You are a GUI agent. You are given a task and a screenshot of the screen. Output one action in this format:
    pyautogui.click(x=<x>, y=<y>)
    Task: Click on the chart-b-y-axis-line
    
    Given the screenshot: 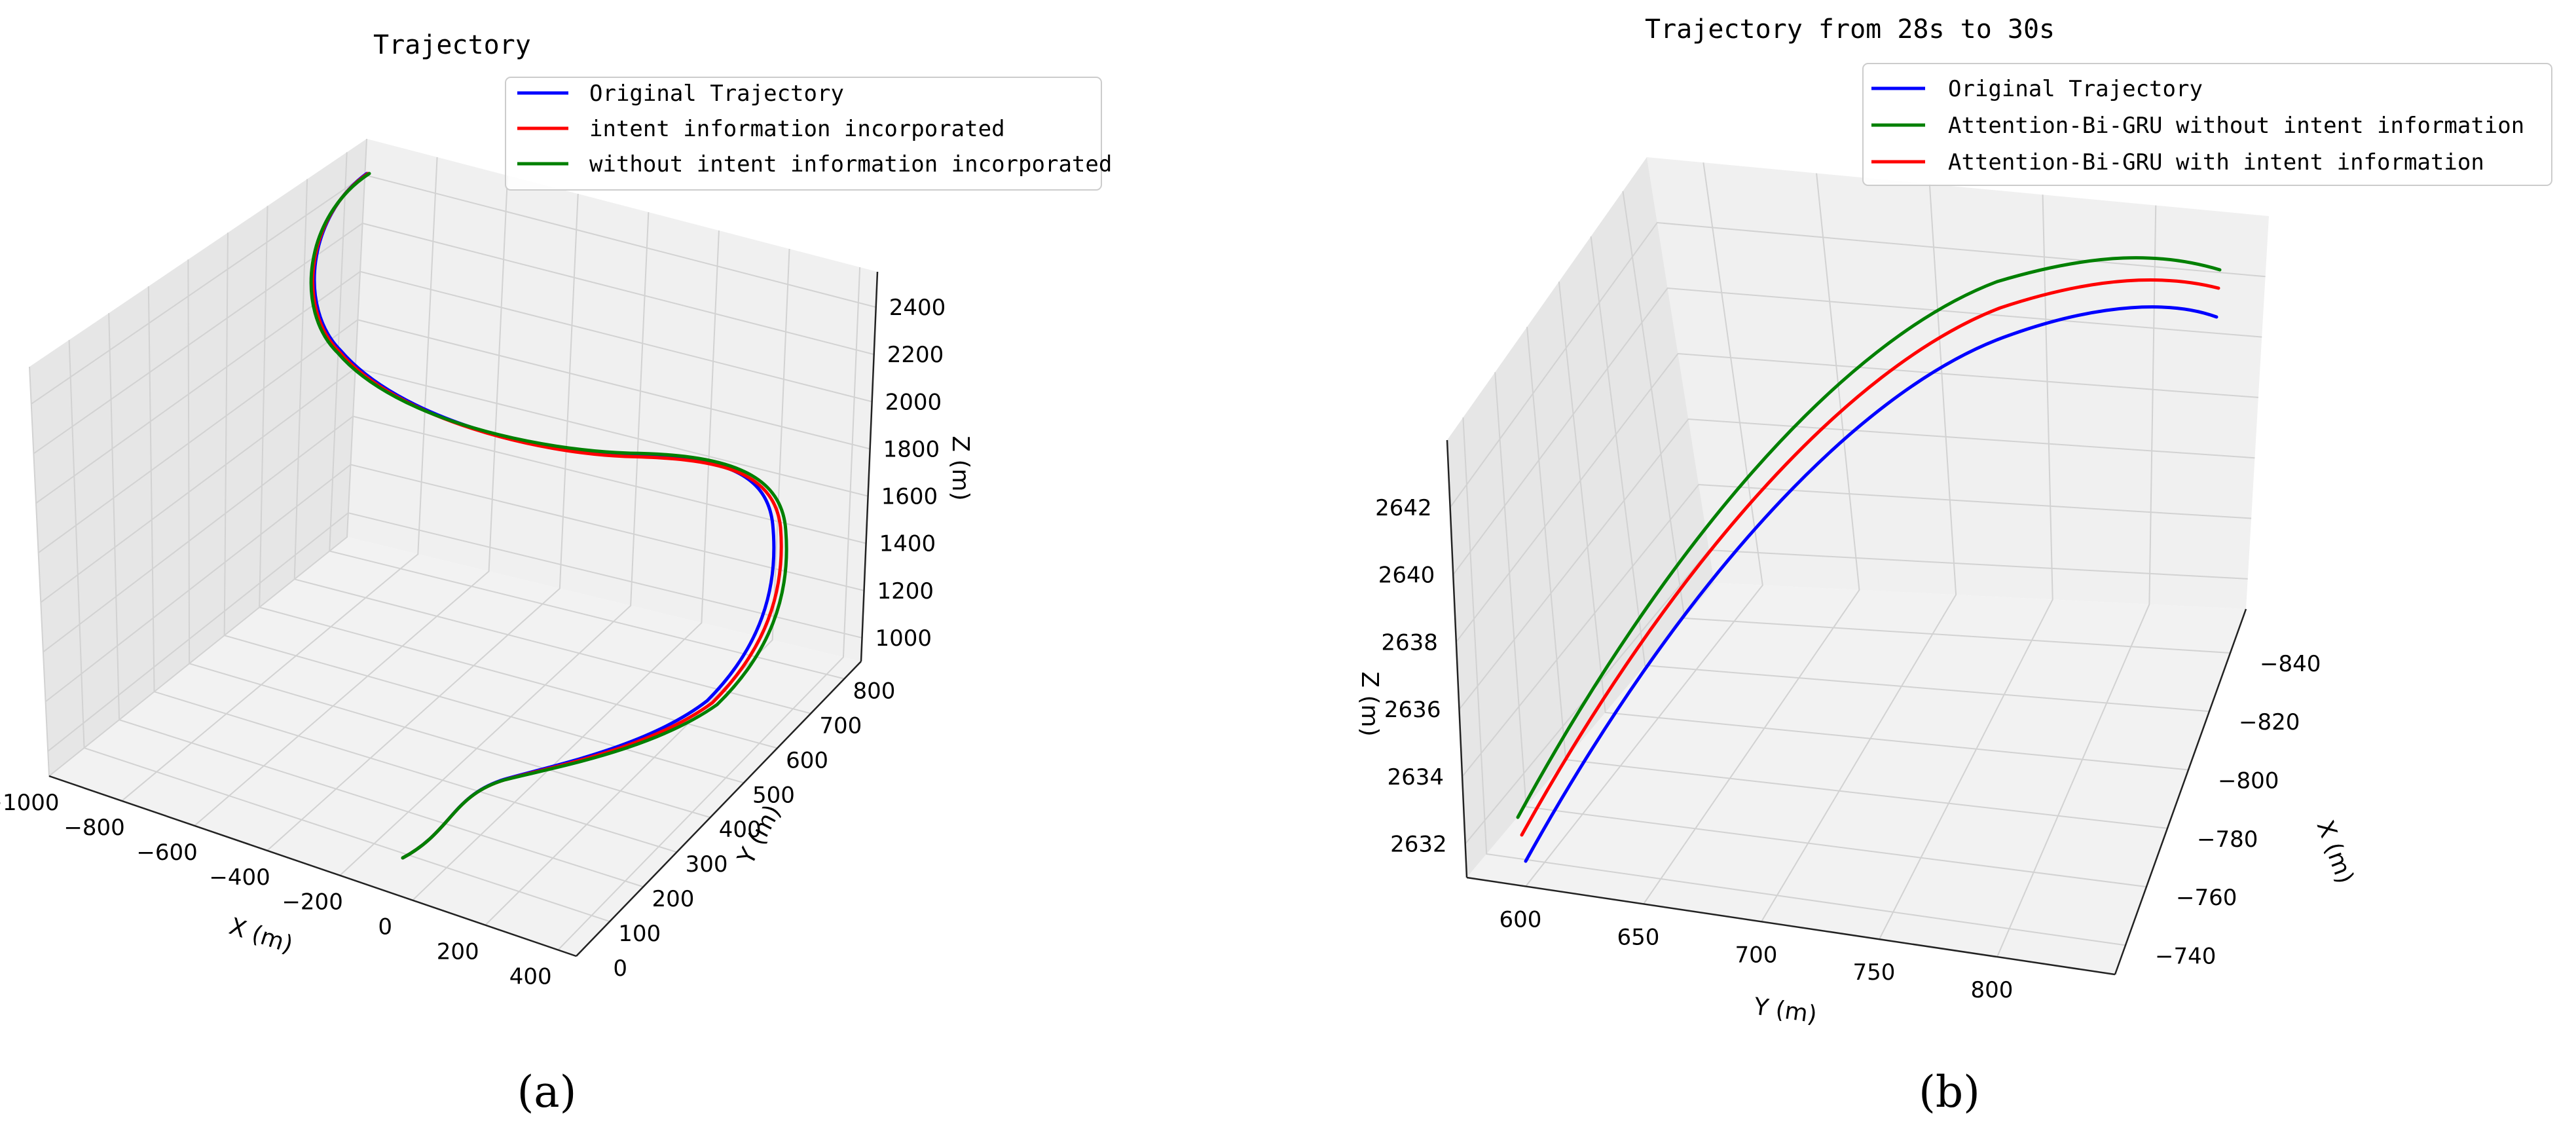 What is the action you would take?
    pyautogui.click(x=1791, y=926)
    